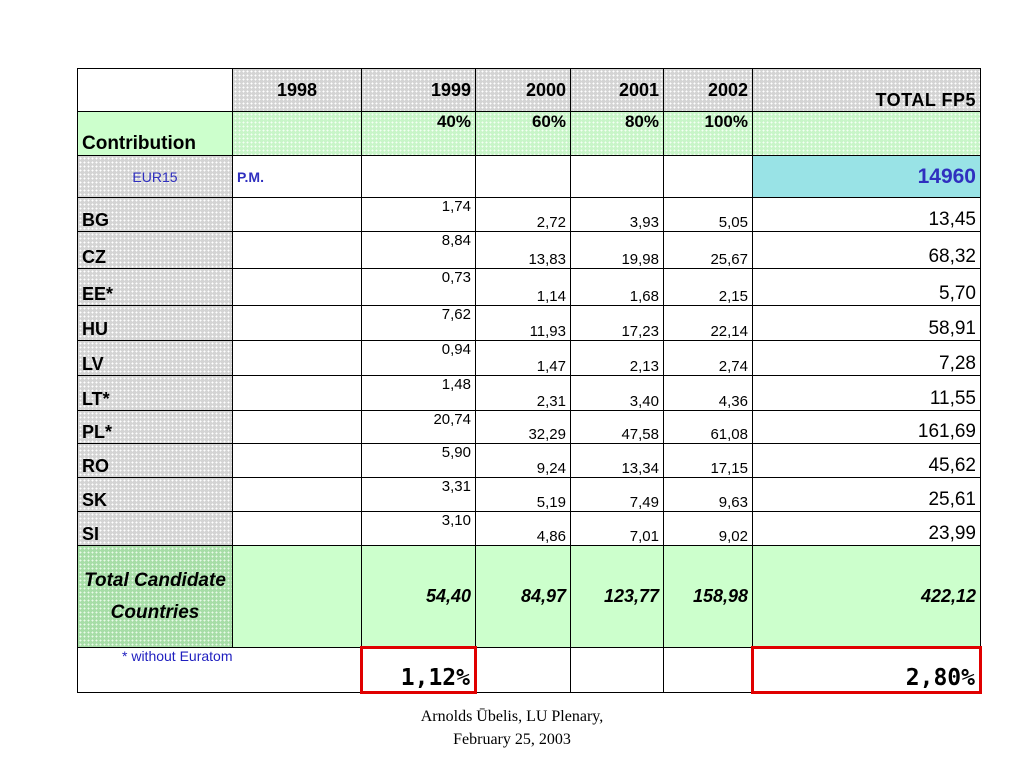 The image size is (1024, 768). What do you see at coordinates (523, 528) in the screenshot?
I see `value-2000: 4,86` at bounding box center [523, 528].